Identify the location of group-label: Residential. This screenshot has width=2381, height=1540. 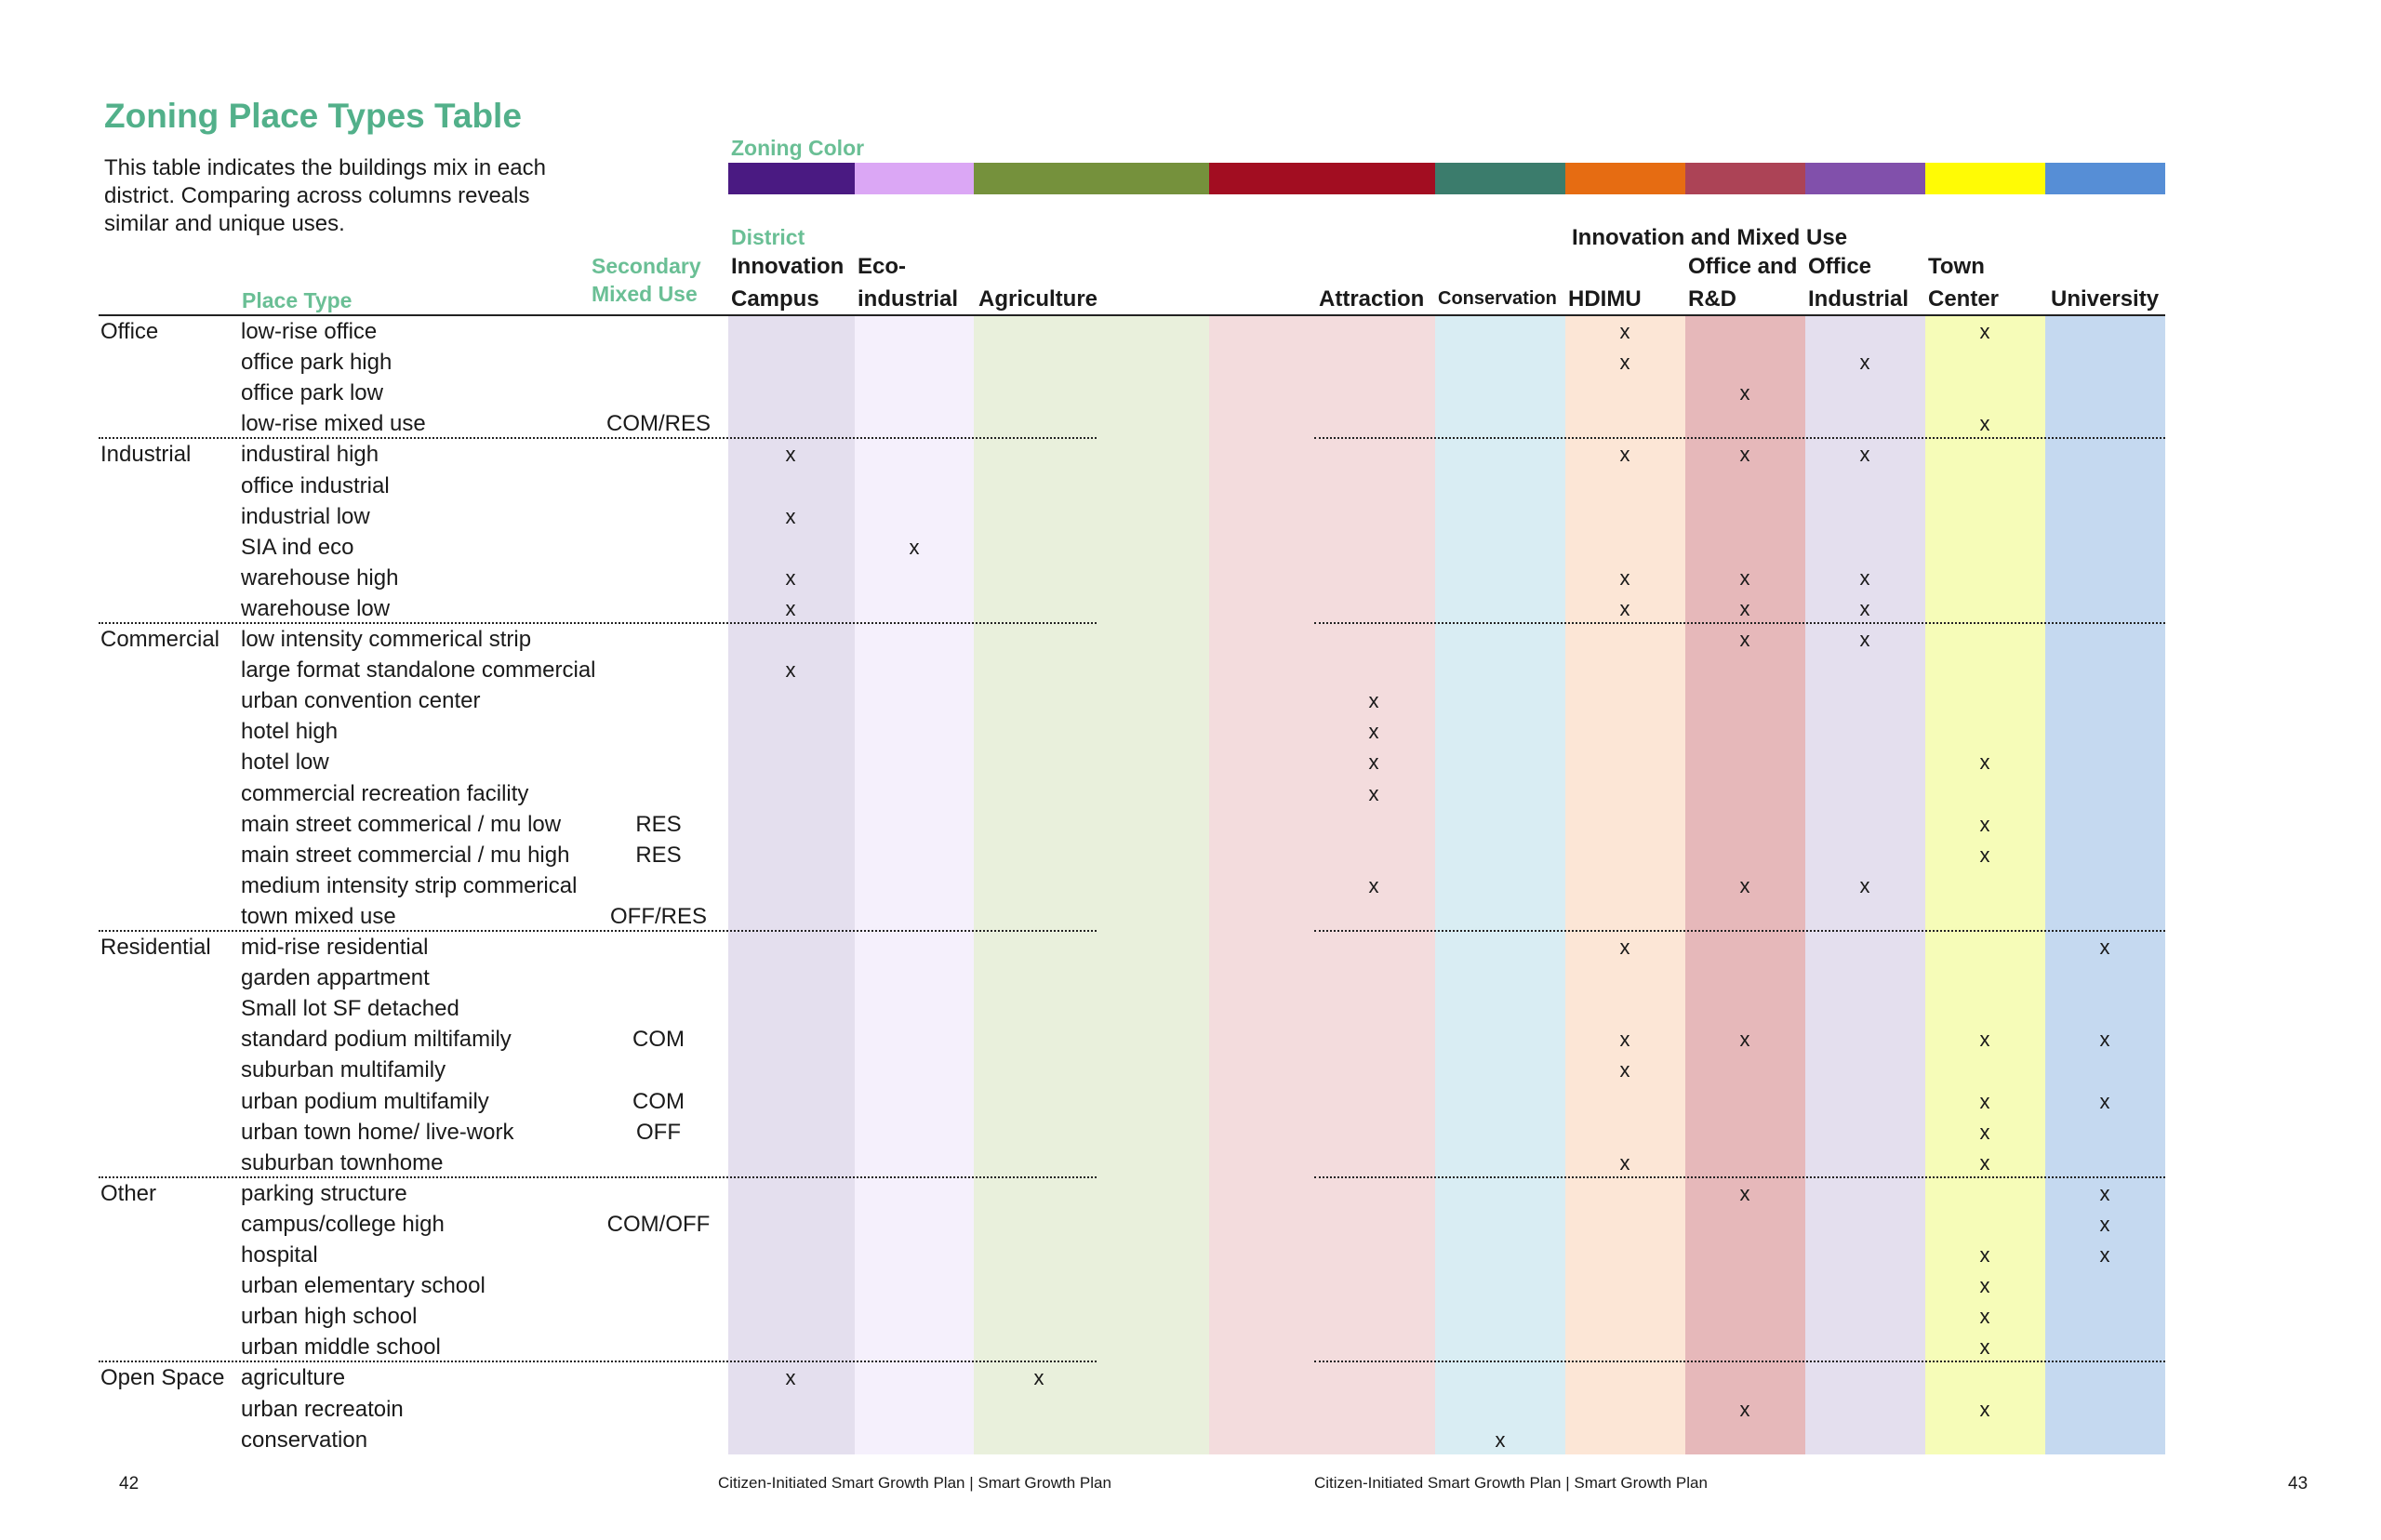
(155, 947).